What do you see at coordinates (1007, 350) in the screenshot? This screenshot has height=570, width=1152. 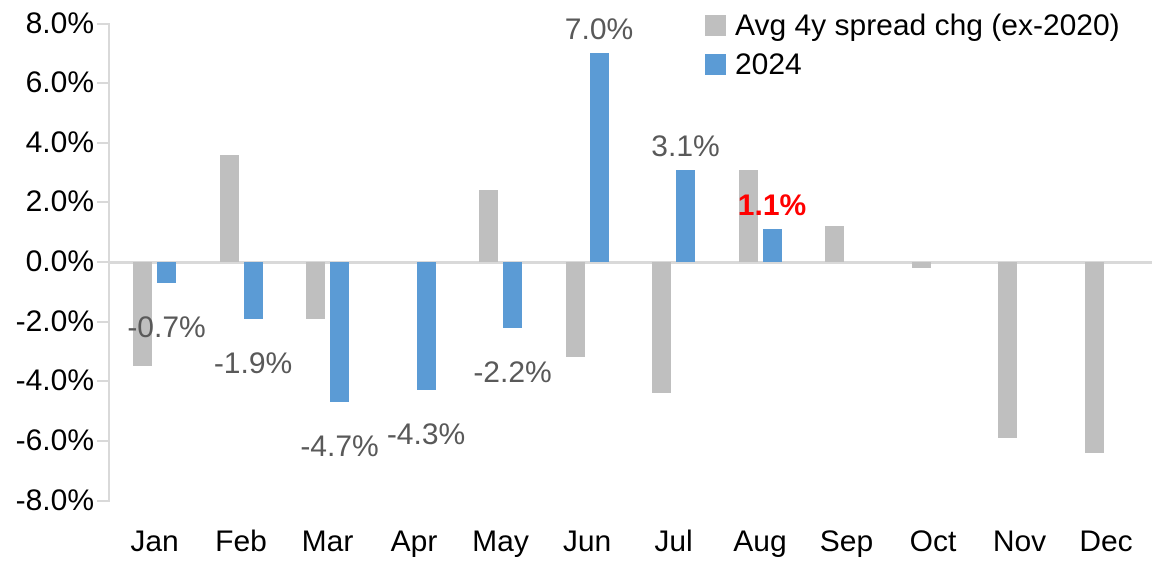 I see `bar-avg-spread-nov` at bounding box center [1007, 350].